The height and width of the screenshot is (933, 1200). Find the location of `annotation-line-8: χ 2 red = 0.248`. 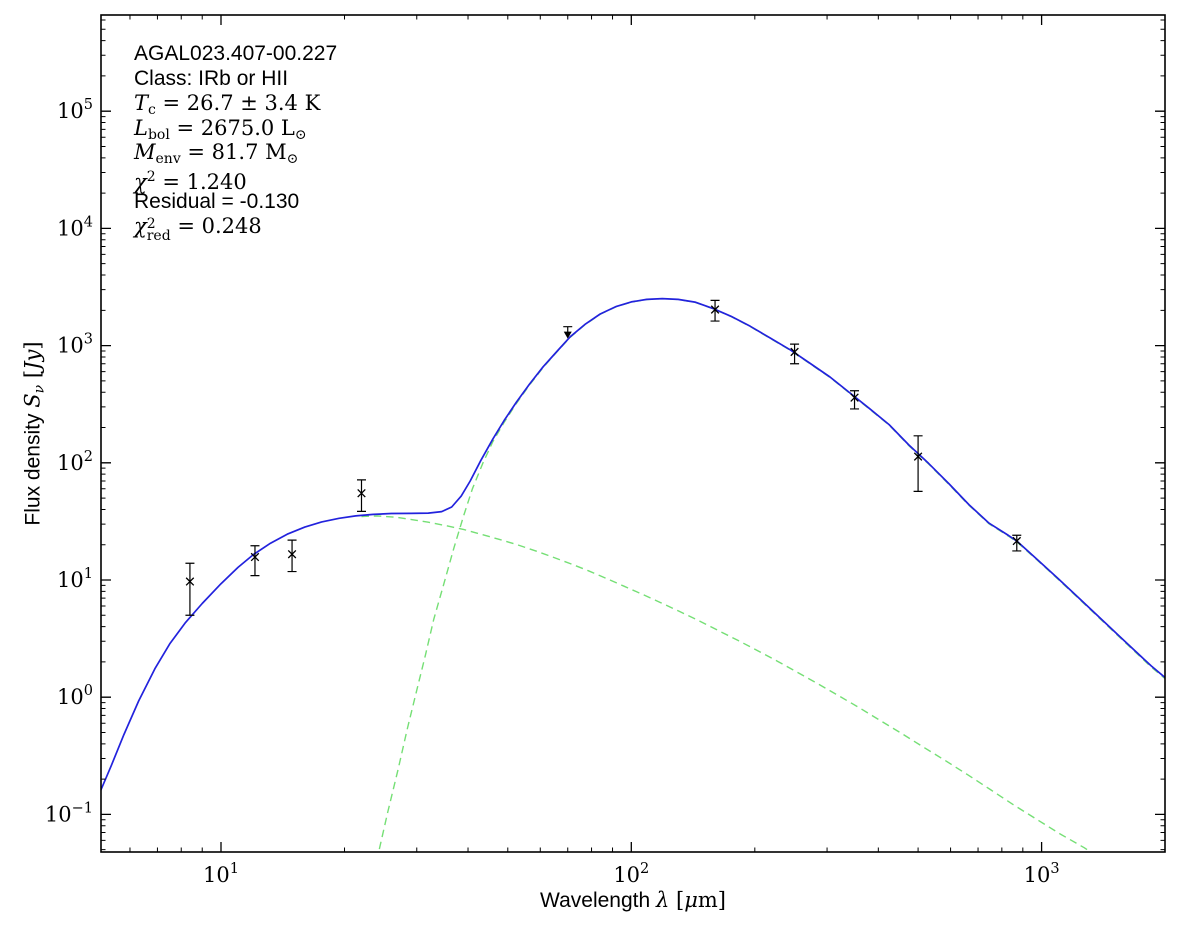

annotation-line-8: χ 2 red = 0.248 is located at coordinates (198, 229).